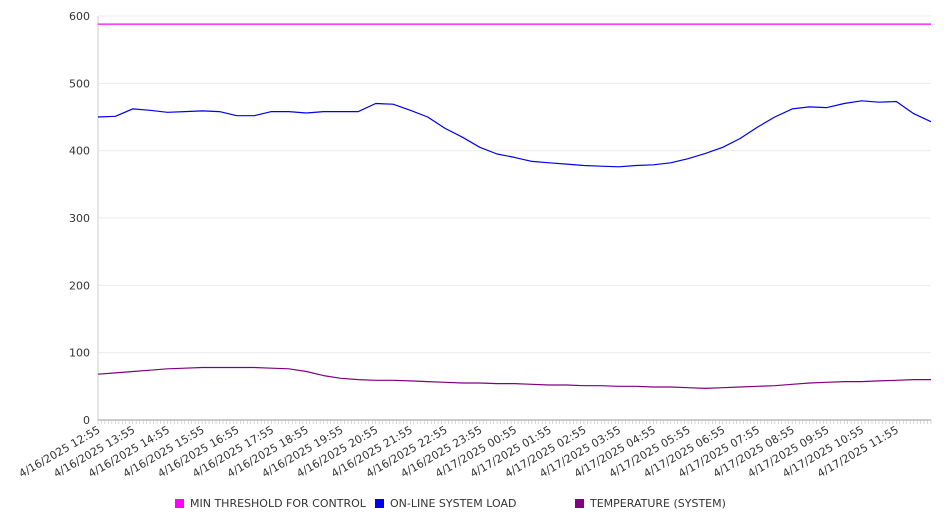  I want to click on legend-swatch-load, so click(379, 503).